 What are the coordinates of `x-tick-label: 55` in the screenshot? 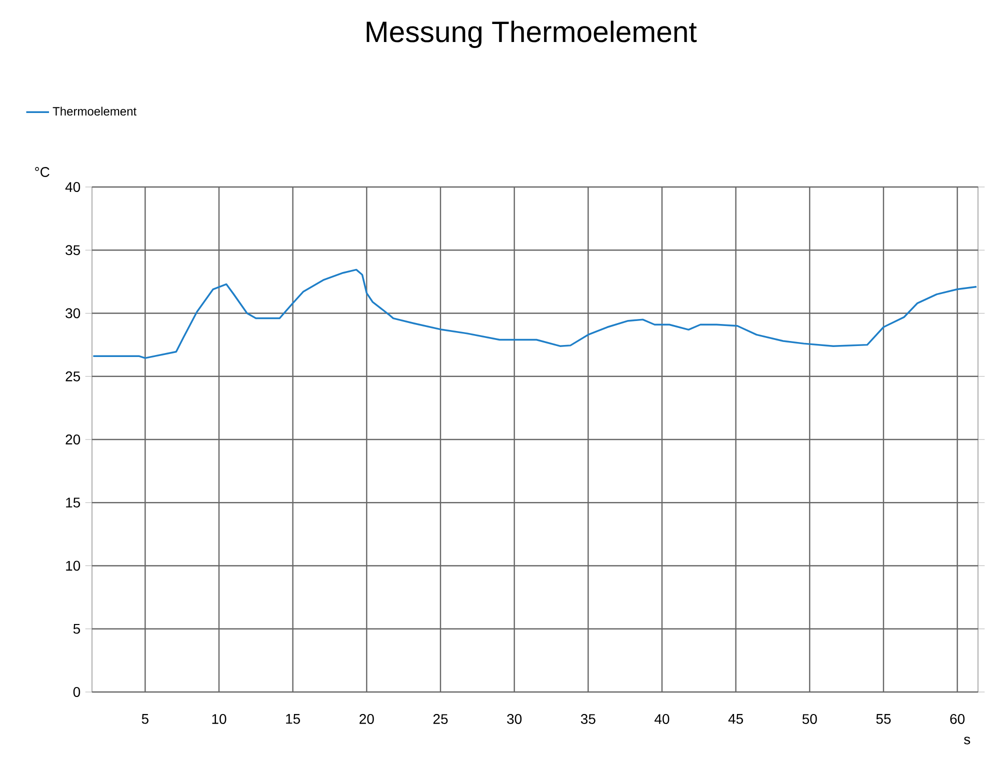 It's located at (883, 719).